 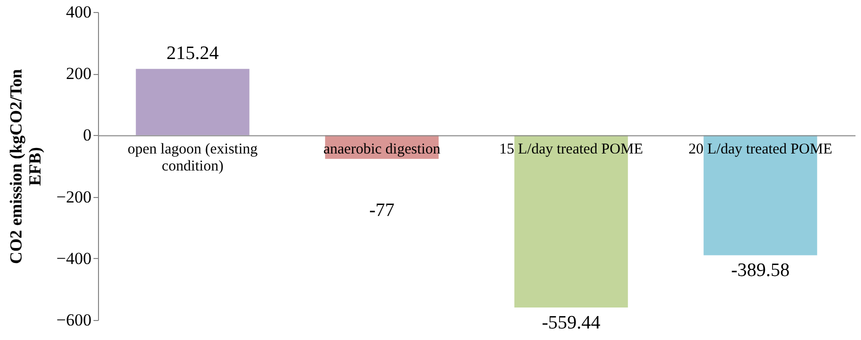 I want to click on x-tick-label: open lagoon (existing condition), so click(x=193, y=158).